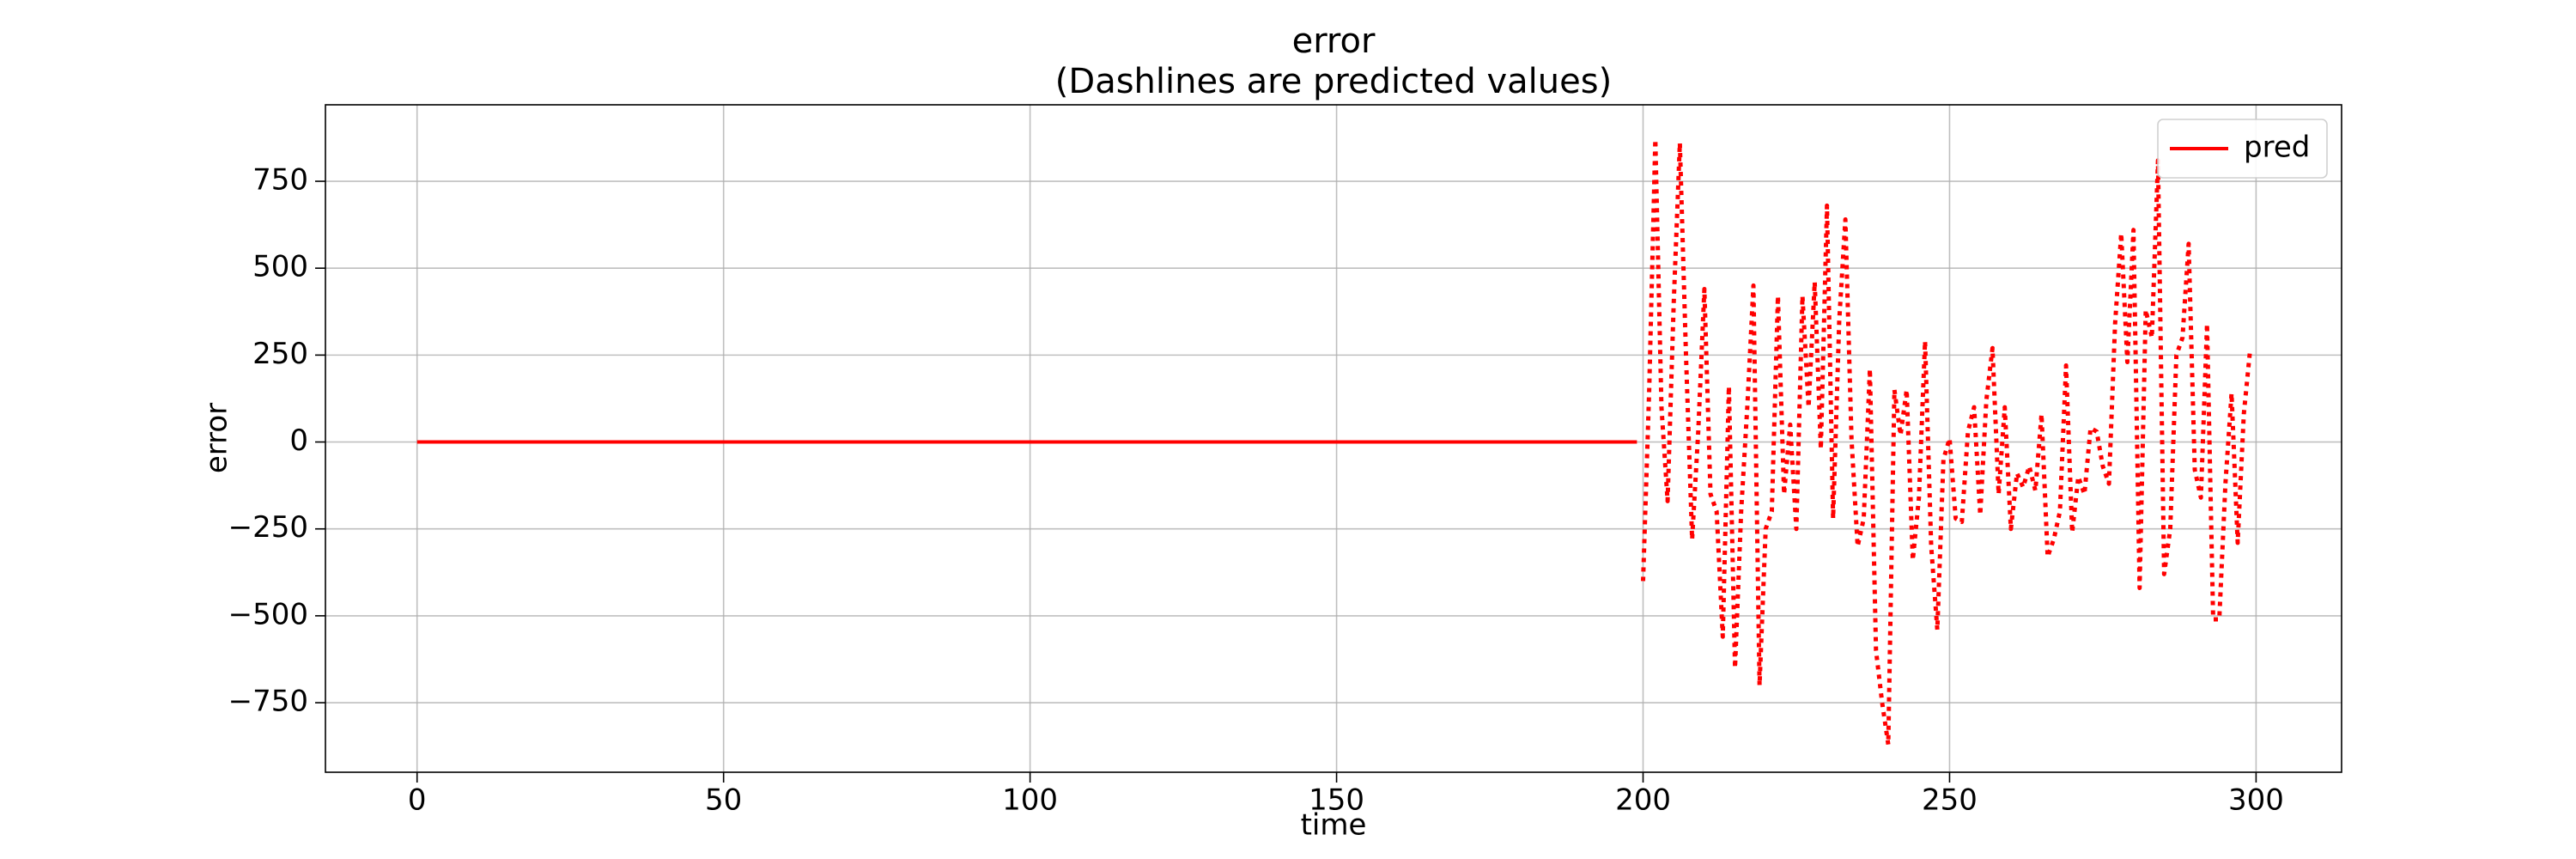  What do you see at coordinates (268, 614) in the screenshot?
I see `y-tick-label: −500` at bounding box center [268, 614].